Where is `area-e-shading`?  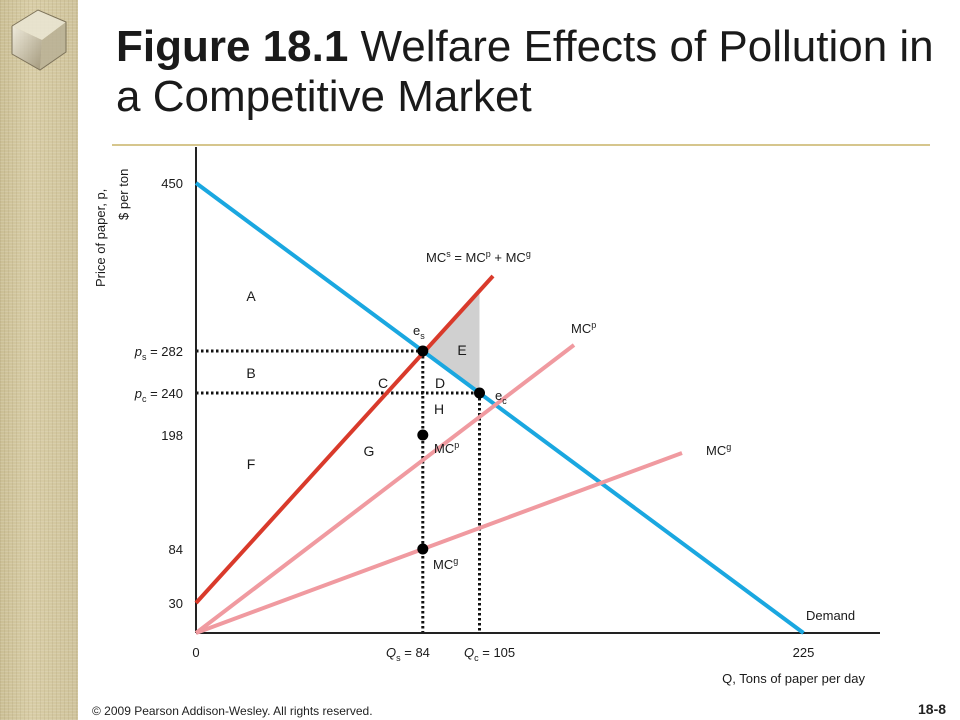
area-e-shading is located at coordinates (451, 340).